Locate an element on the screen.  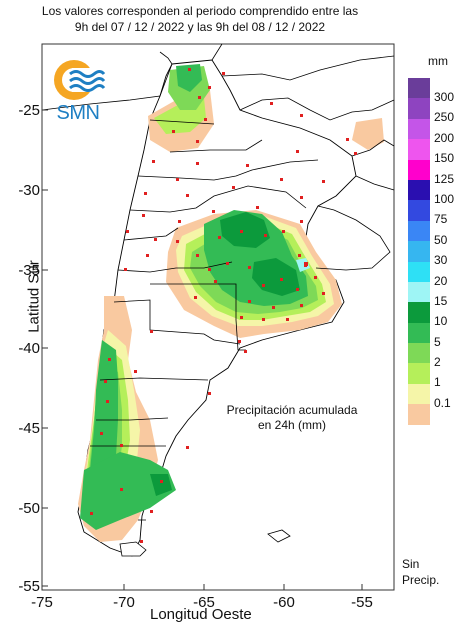
legend-row: 10 is located at coordinates (433, 315).